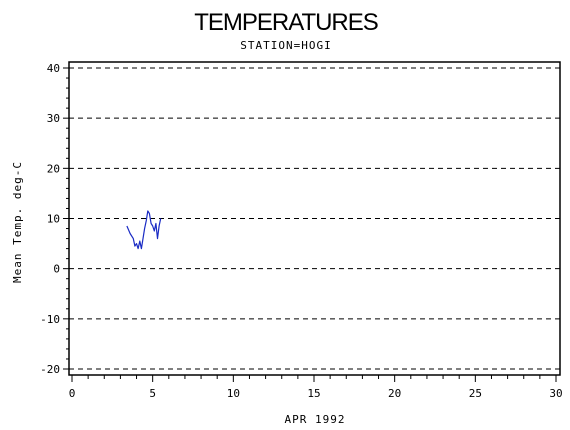  What do you see at coordinates (152, 393) in the screenshot?
I see `x-tick-label: 5` at bounding box center [152, 393].